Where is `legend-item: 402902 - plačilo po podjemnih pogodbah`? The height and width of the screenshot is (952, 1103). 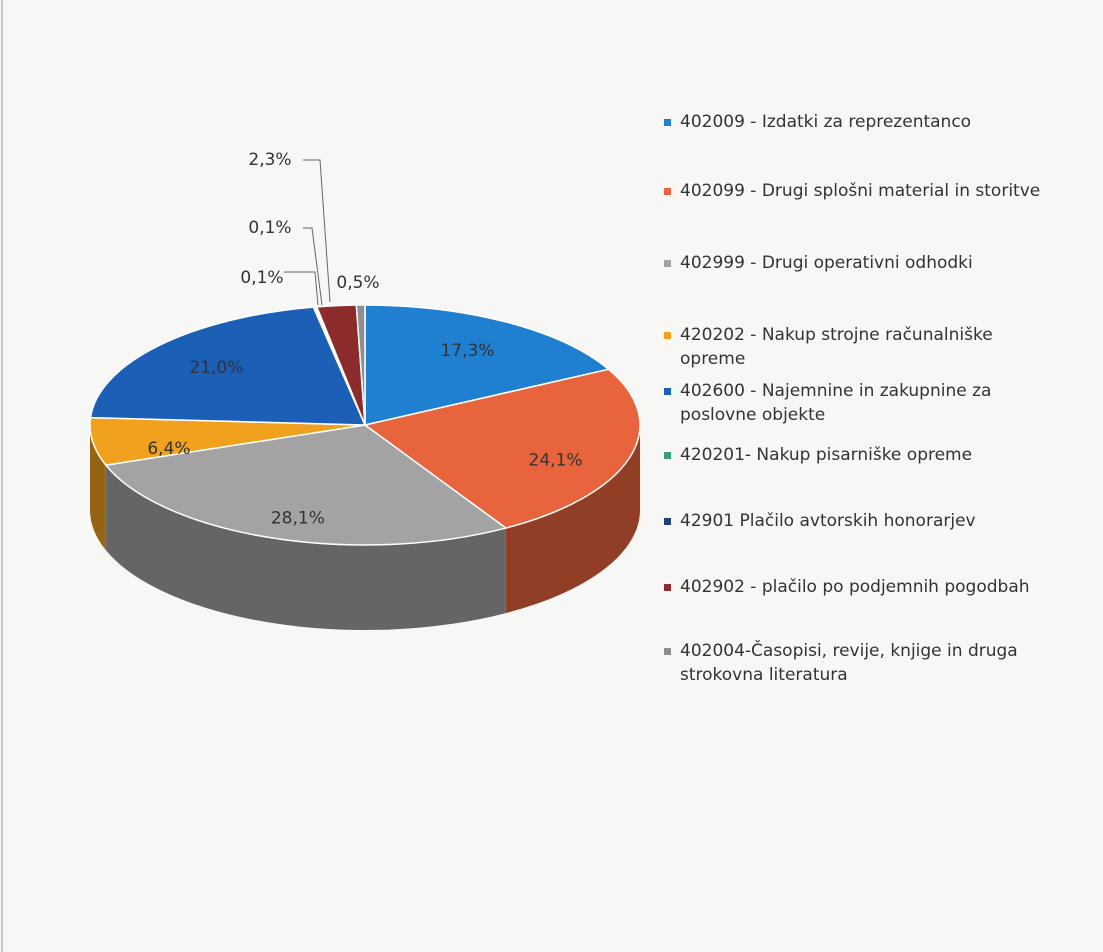 legend-item: 402902 - plačilo po podjemnih pogodbah is located at coordinates (862, 587).